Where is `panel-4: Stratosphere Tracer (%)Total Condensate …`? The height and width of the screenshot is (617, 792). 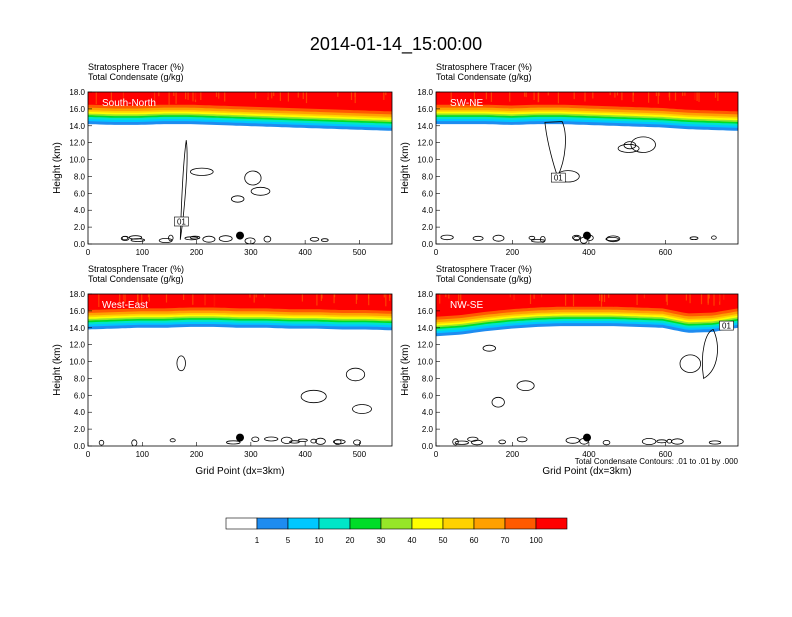 panel-4: Stratosphere Tracer (%)Total Condensate … is located at coordinates (569, 370).